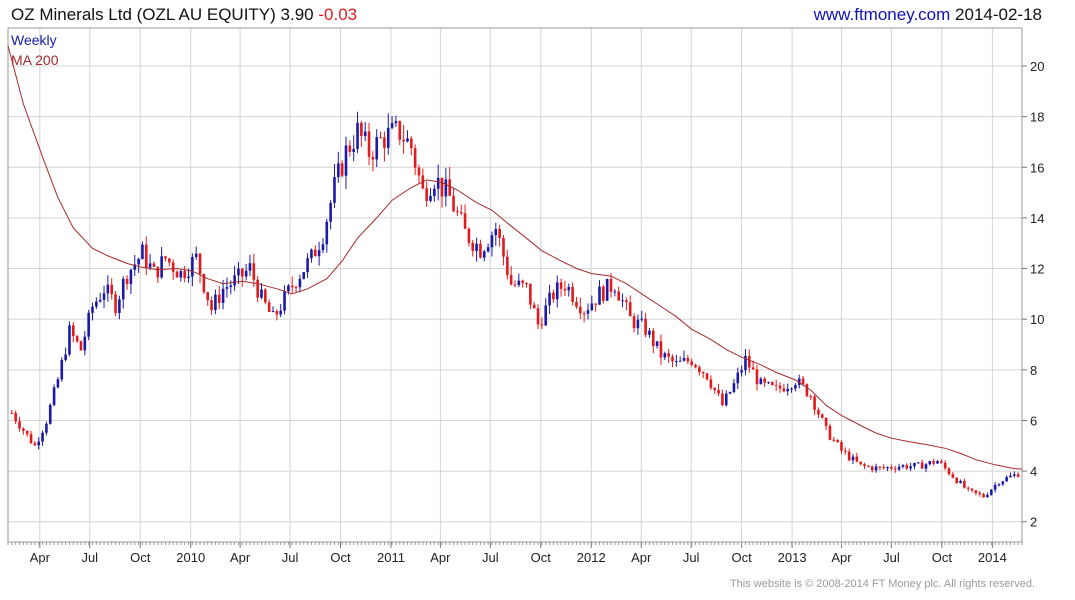 This screenshot has width=1075, height=600. Describe the element at coordinates (1037, 218) in the screenshot. I see `y-tick-label: 14` at that location.